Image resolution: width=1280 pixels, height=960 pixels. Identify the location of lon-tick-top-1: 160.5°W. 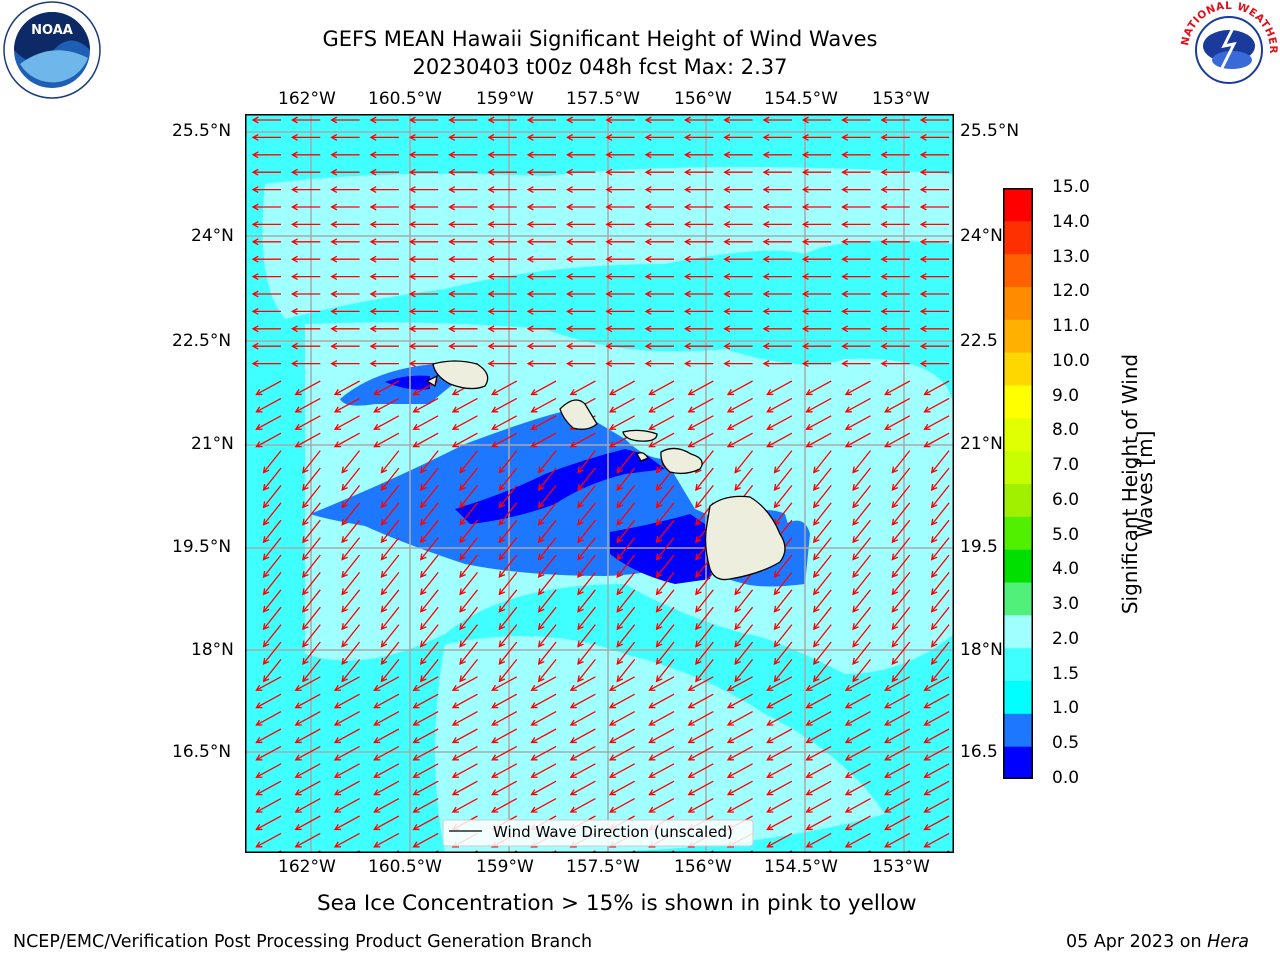
(405, 99).